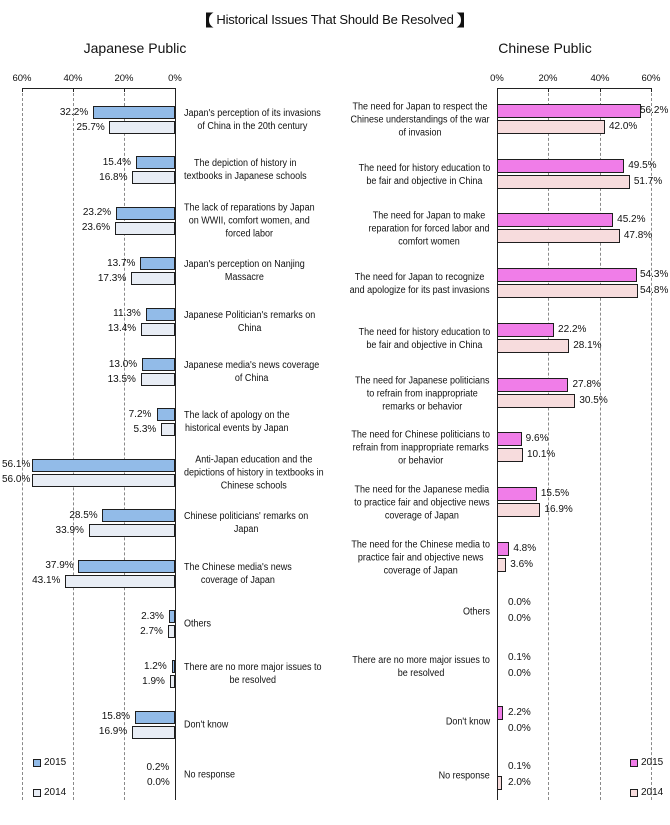 The height and width of the screenshot is (825, 670). Describe the element at coordinates (121, 263) in the screenshot. I see `value-label: 13.7%` at that location.